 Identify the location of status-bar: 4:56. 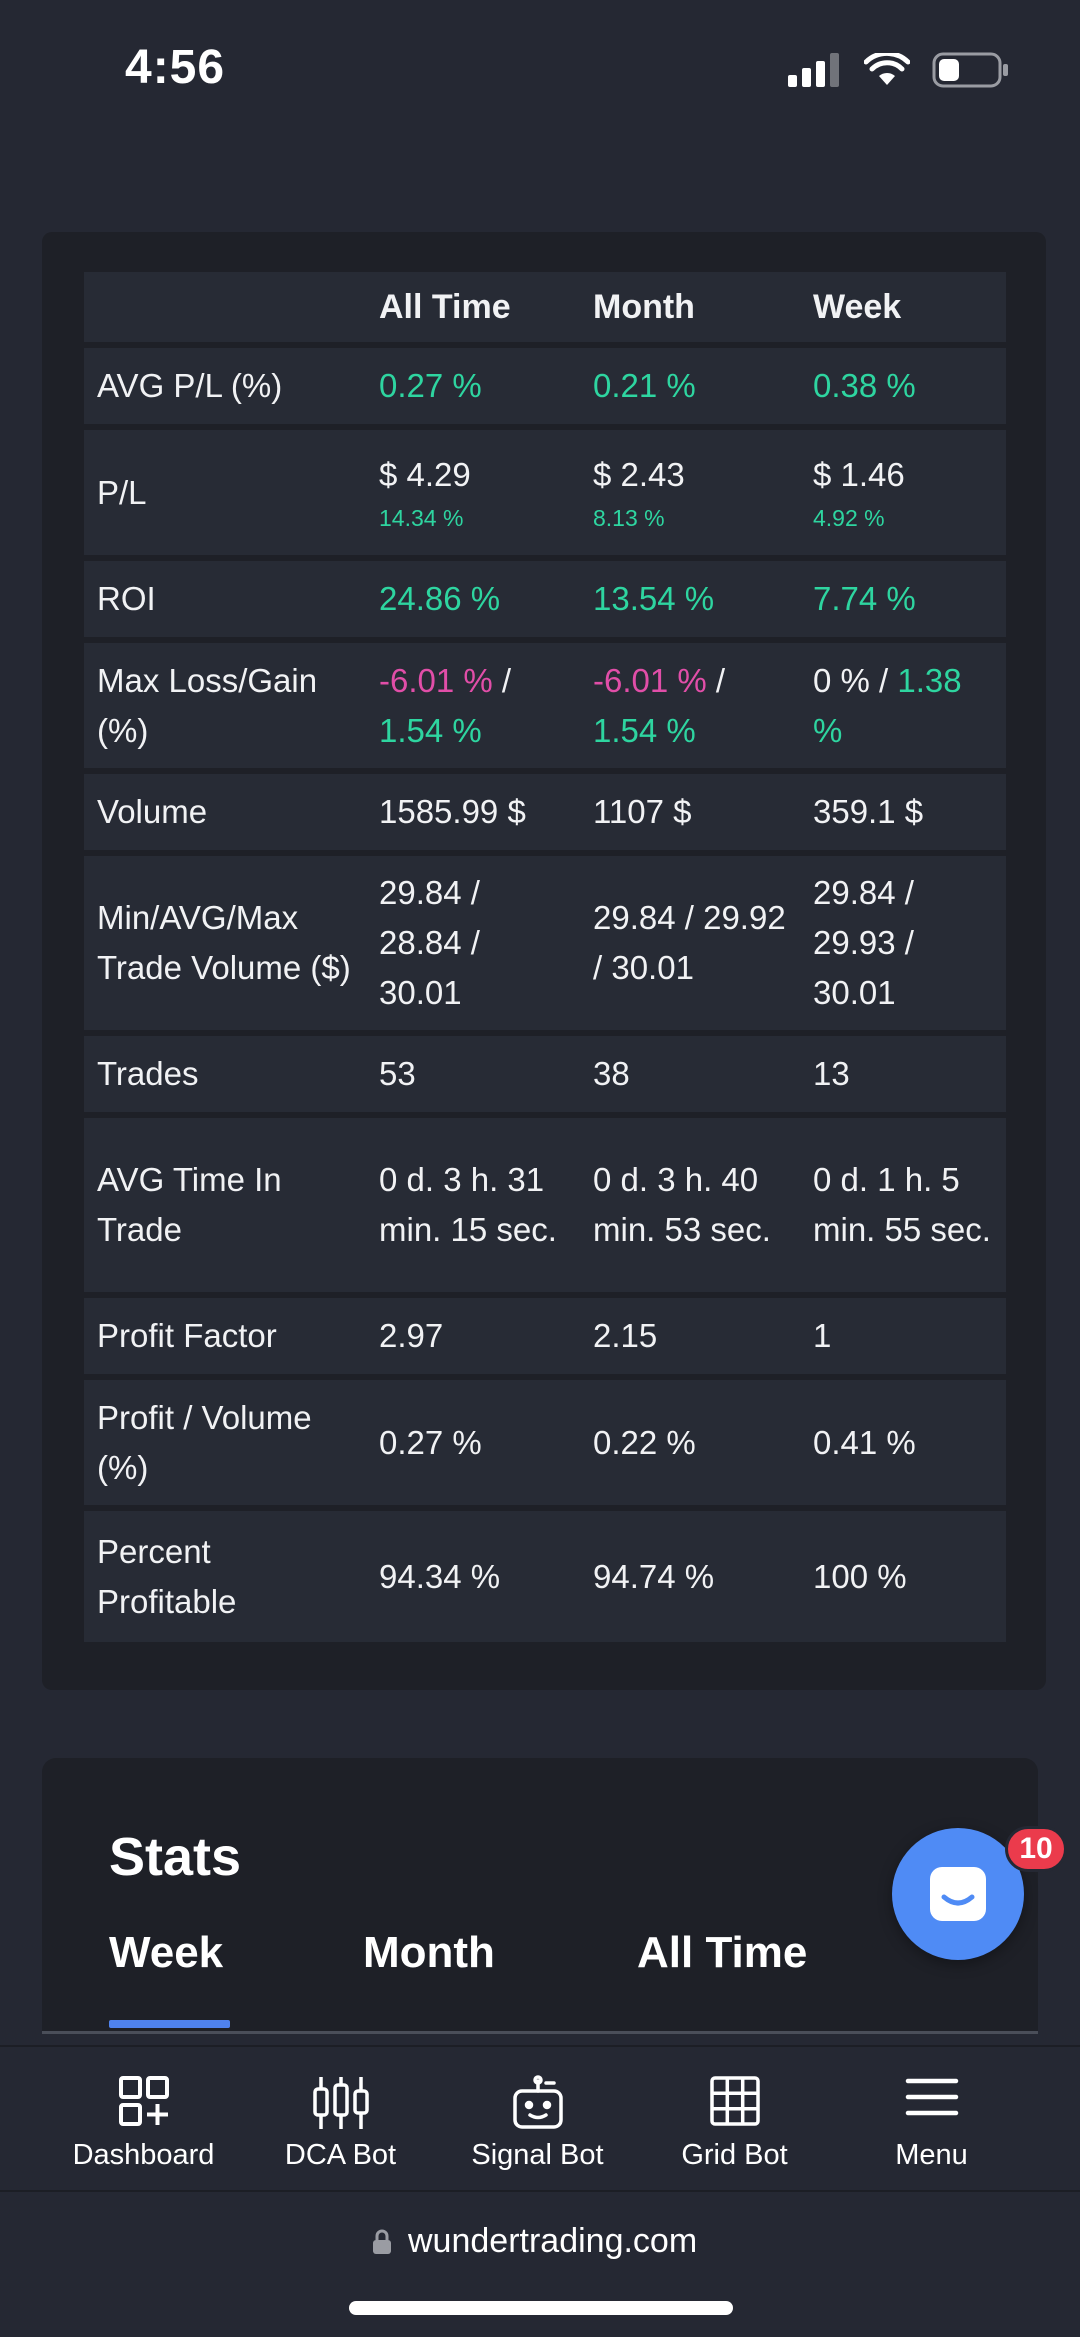
(540, 70).